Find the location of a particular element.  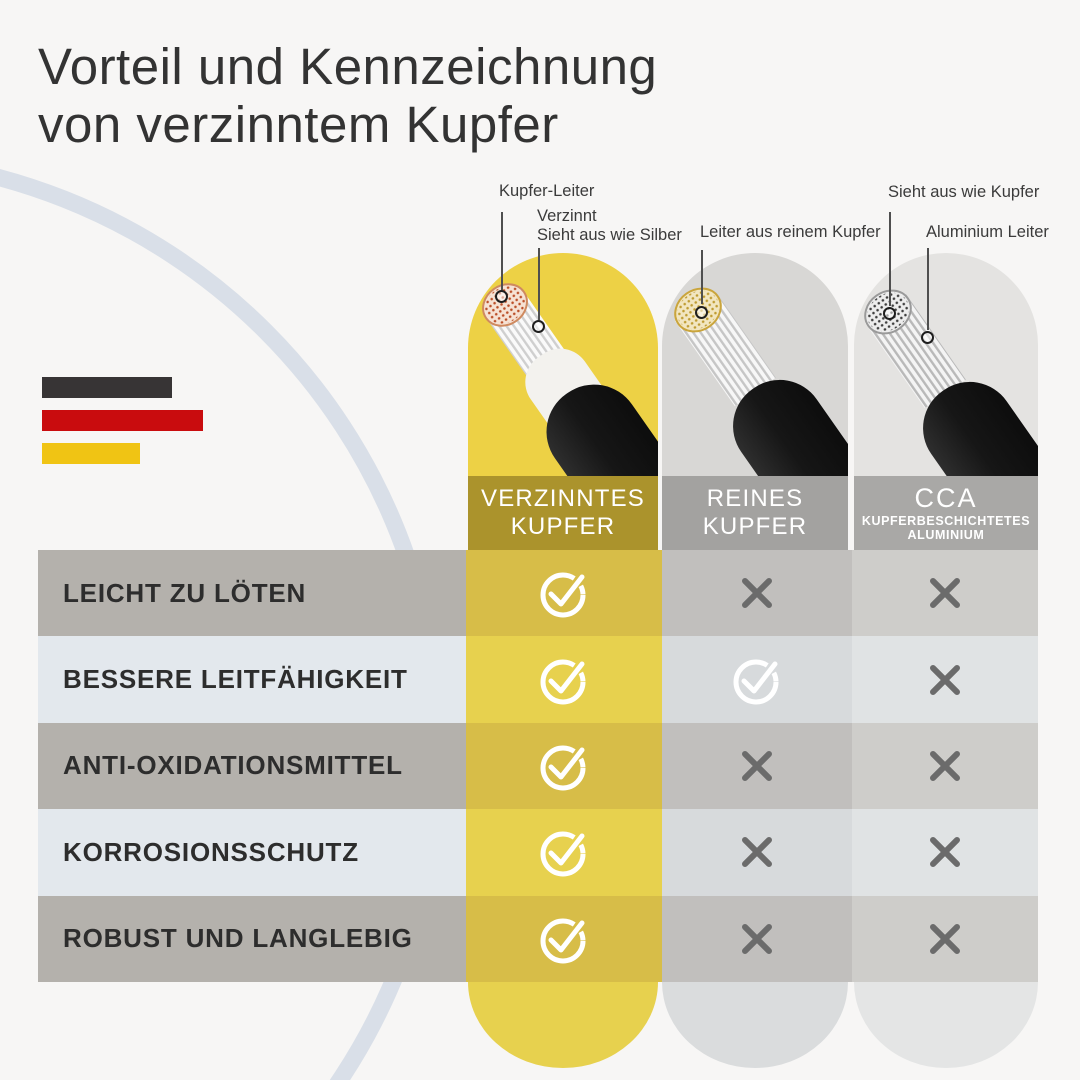

row-label: ANTI-OXIDATIONSMITTEL is located at coordinates (233, 765).